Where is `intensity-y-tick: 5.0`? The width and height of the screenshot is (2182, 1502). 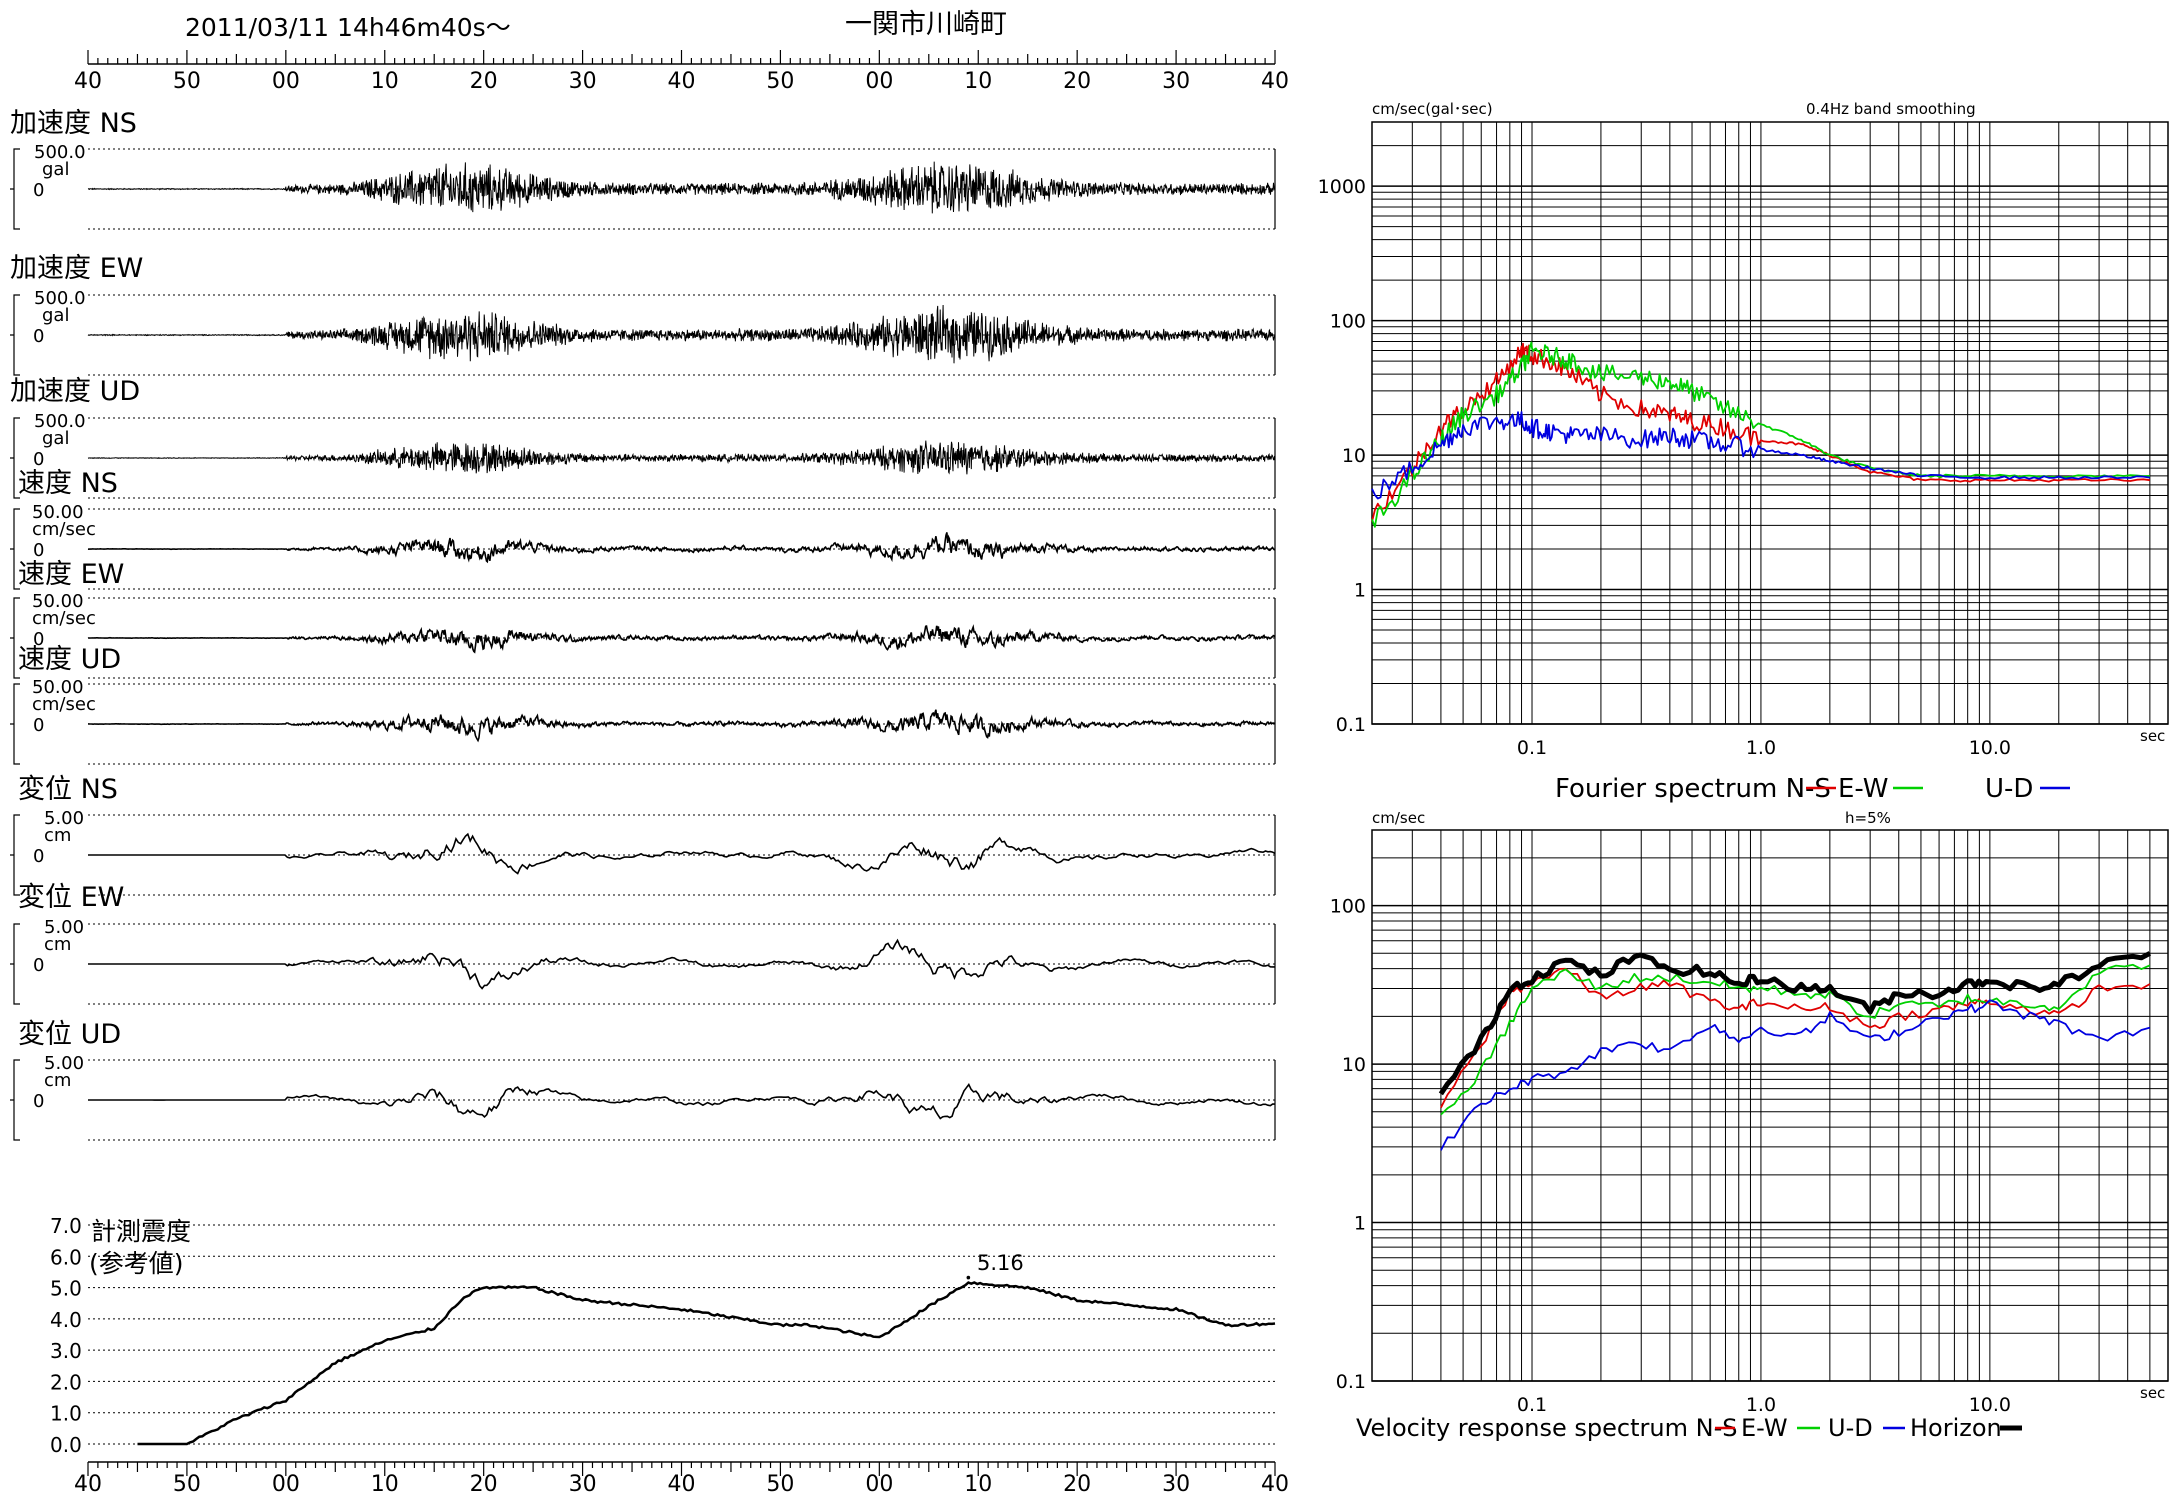 intensity-y-tick: 5.0 is located at coordinates (66, 1289).